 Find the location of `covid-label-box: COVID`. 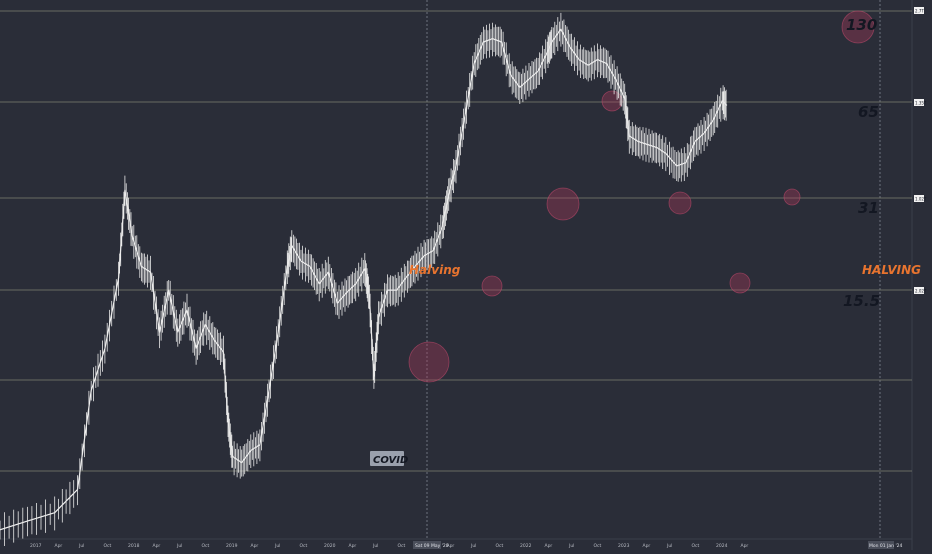

covid-label-box: COVID is located at coordinates (389, 458).